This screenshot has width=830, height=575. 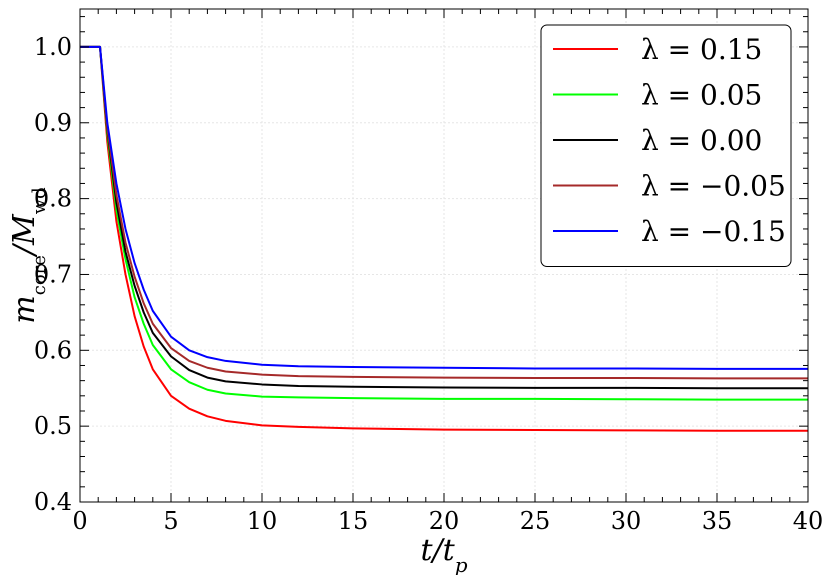 What do you see at coordinates (701, 95) in the screenshot?
I see `legend-label: λ = 0.05` at bounding box center [701, 95].